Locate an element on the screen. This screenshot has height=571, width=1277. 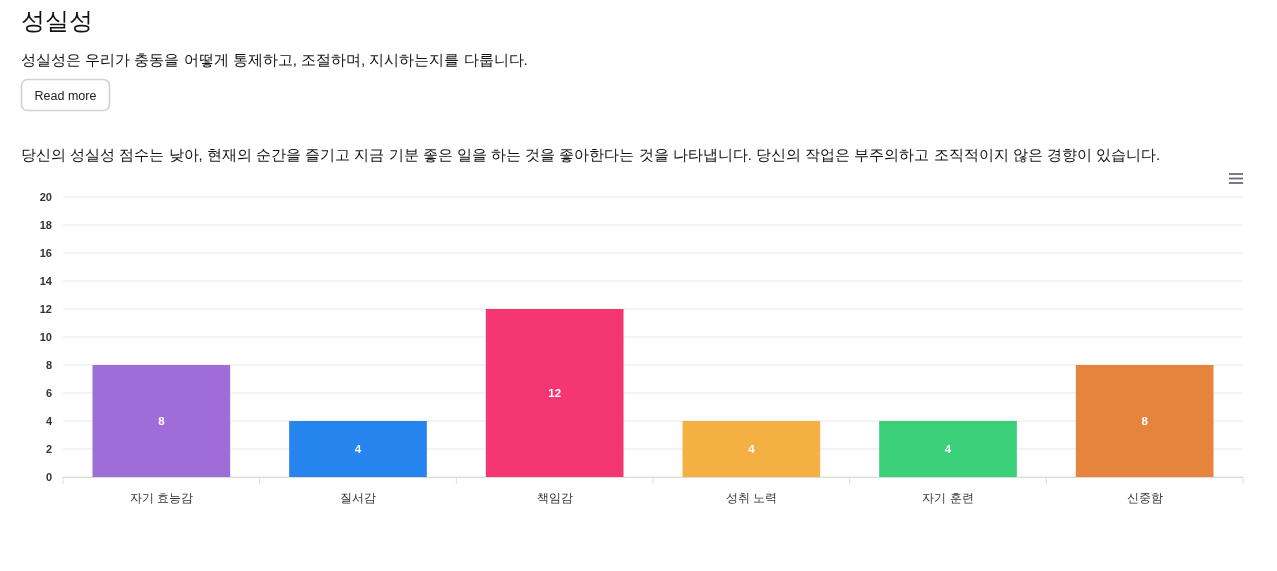
y-tick-label: 10 is located at coordinates (45, 337).